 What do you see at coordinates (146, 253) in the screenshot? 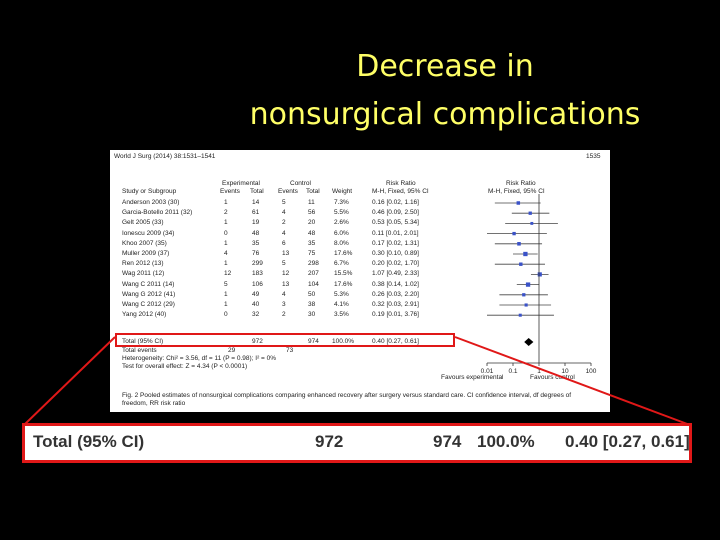
I see `row-study-name: Muller 2009 (37)` at bounding box center [146, 253].